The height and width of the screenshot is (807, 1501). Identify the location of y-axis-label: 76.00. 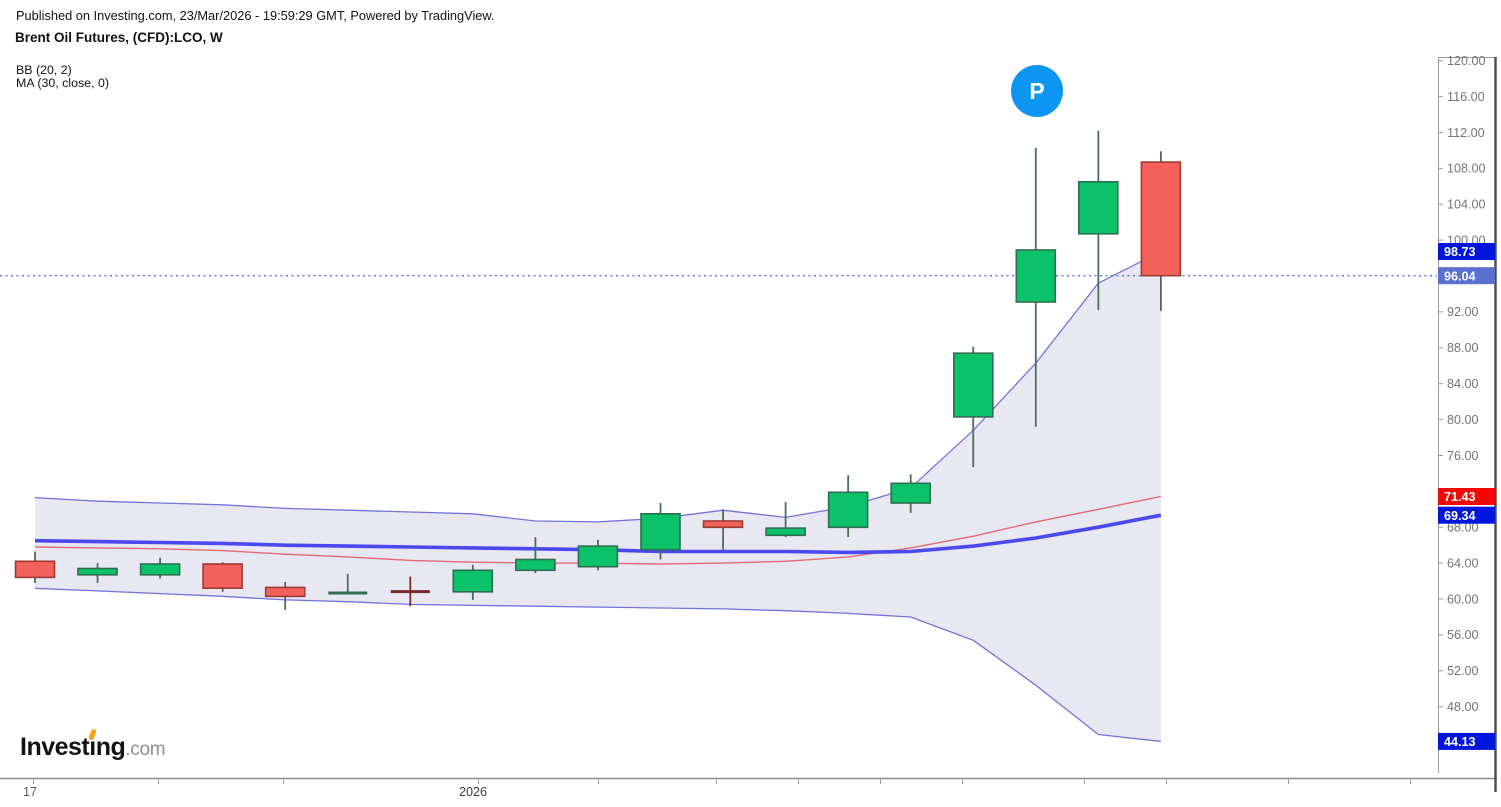
(1463, 456).